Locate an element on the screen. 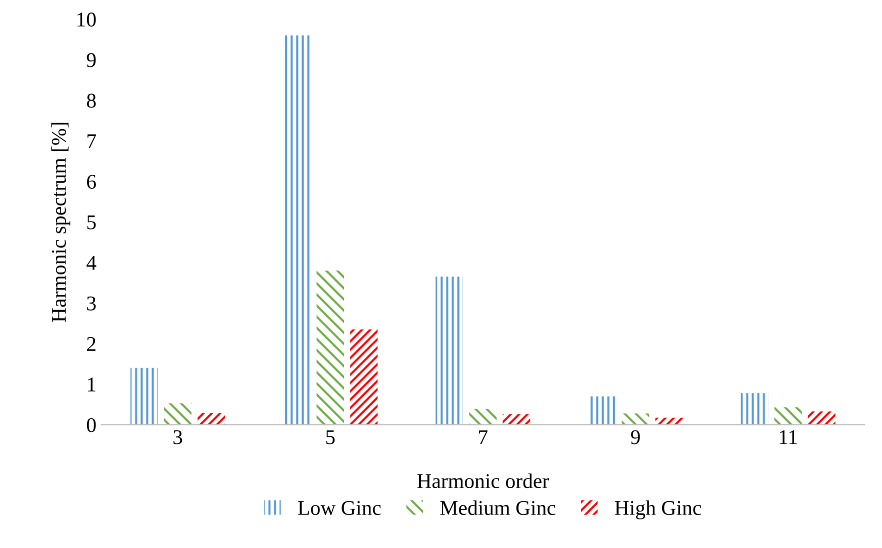 This screenshot has height=548, width=882. x-tick-label: 9 is located at coordinates (635, 437).